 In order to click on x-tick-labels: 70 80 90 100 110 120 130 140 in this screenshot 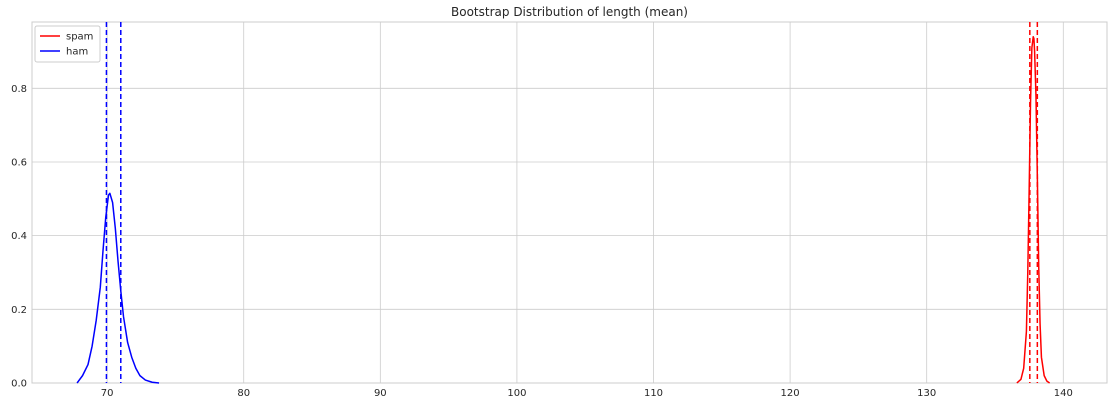, I will do `click(587, 393)`.